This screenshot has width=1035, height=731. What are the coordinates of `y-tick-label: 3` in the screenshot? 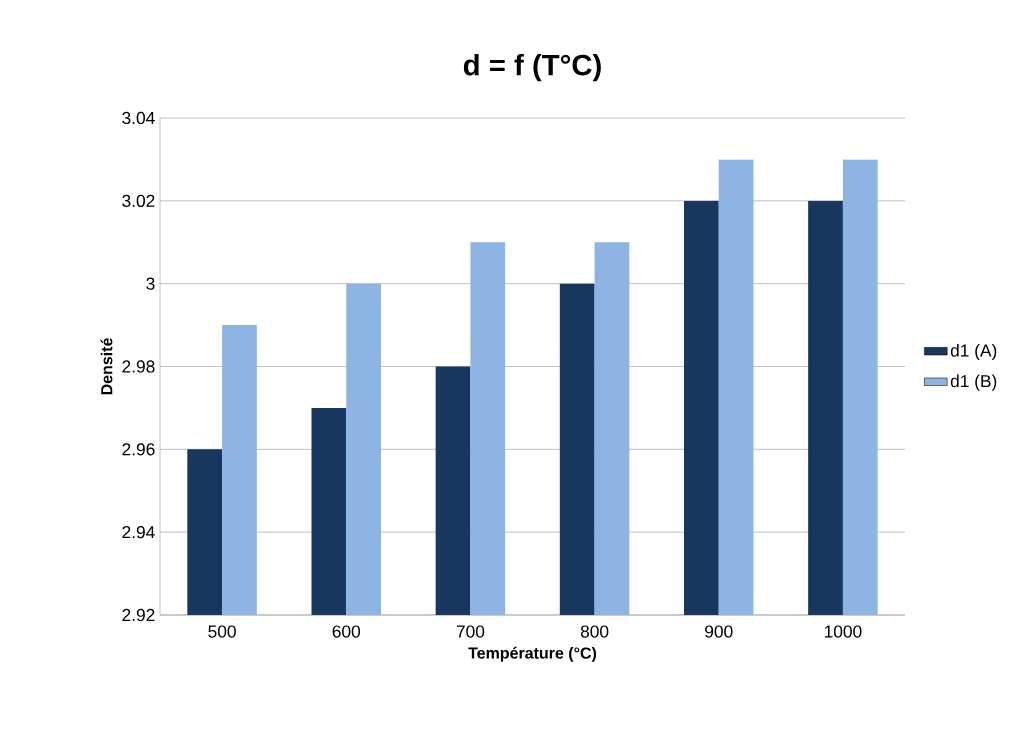 It's located at (150, 283).